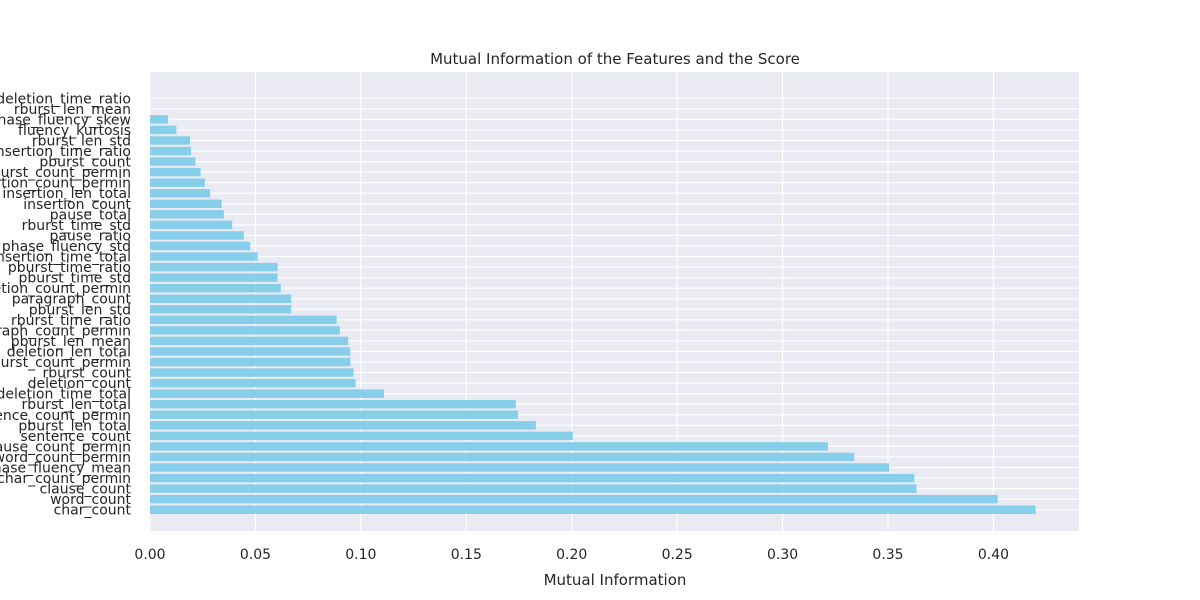 The width and height of the screenshot is (1200, 600). Describe the element at coordinates (574, 499) in the screenshot. I see `bar-word-count` at that location.